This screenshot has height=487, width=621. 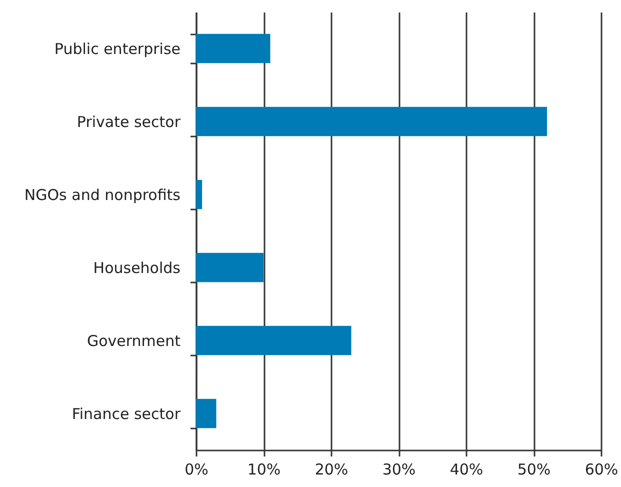 I want to click on x-tick-label: 20%, so click(x=331, y=469).